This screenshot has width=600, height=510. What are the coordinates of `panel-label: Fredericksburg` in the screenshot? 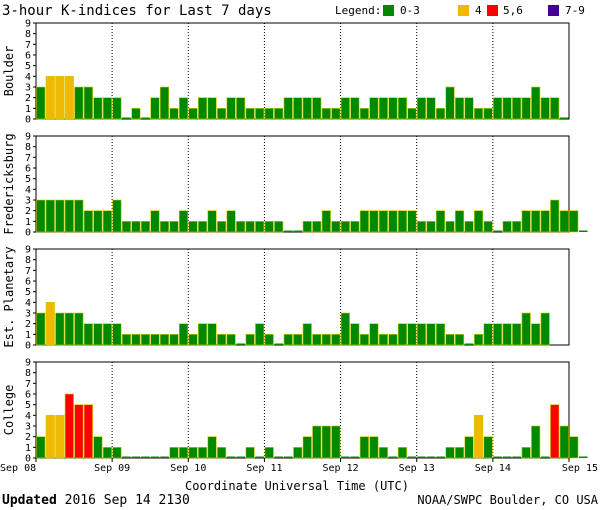 It's located at (9, 183).